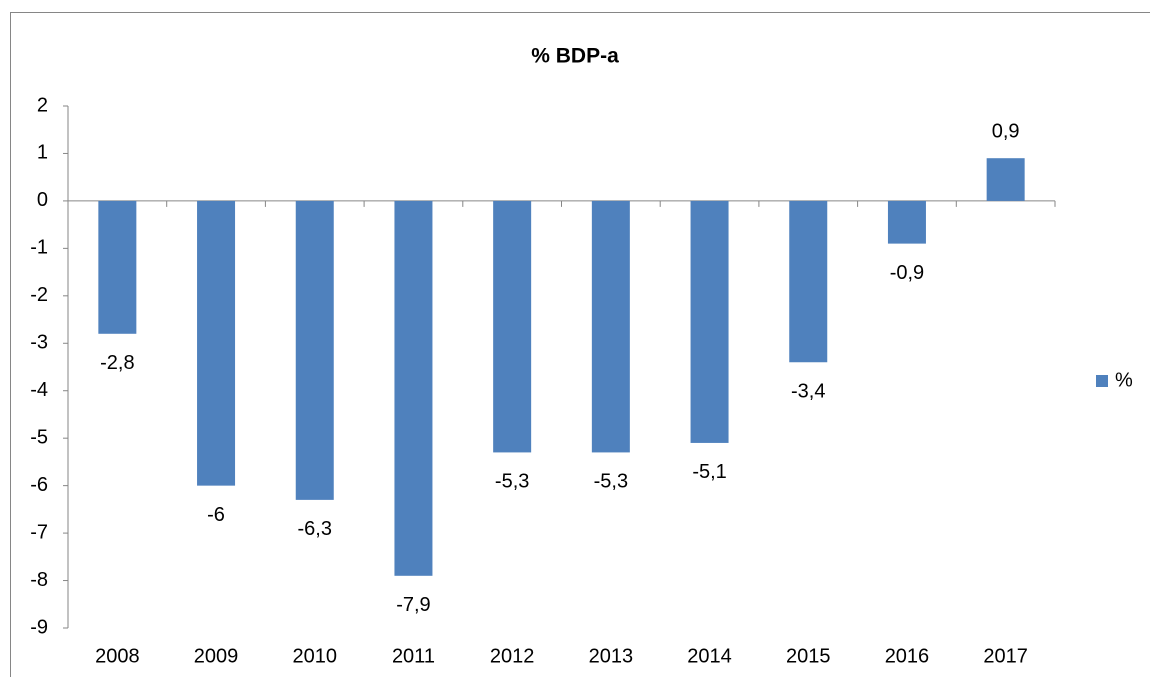  Describe the element at coordinates (1102, 381) in the screenshot. I see `legend-swatch` at that location.